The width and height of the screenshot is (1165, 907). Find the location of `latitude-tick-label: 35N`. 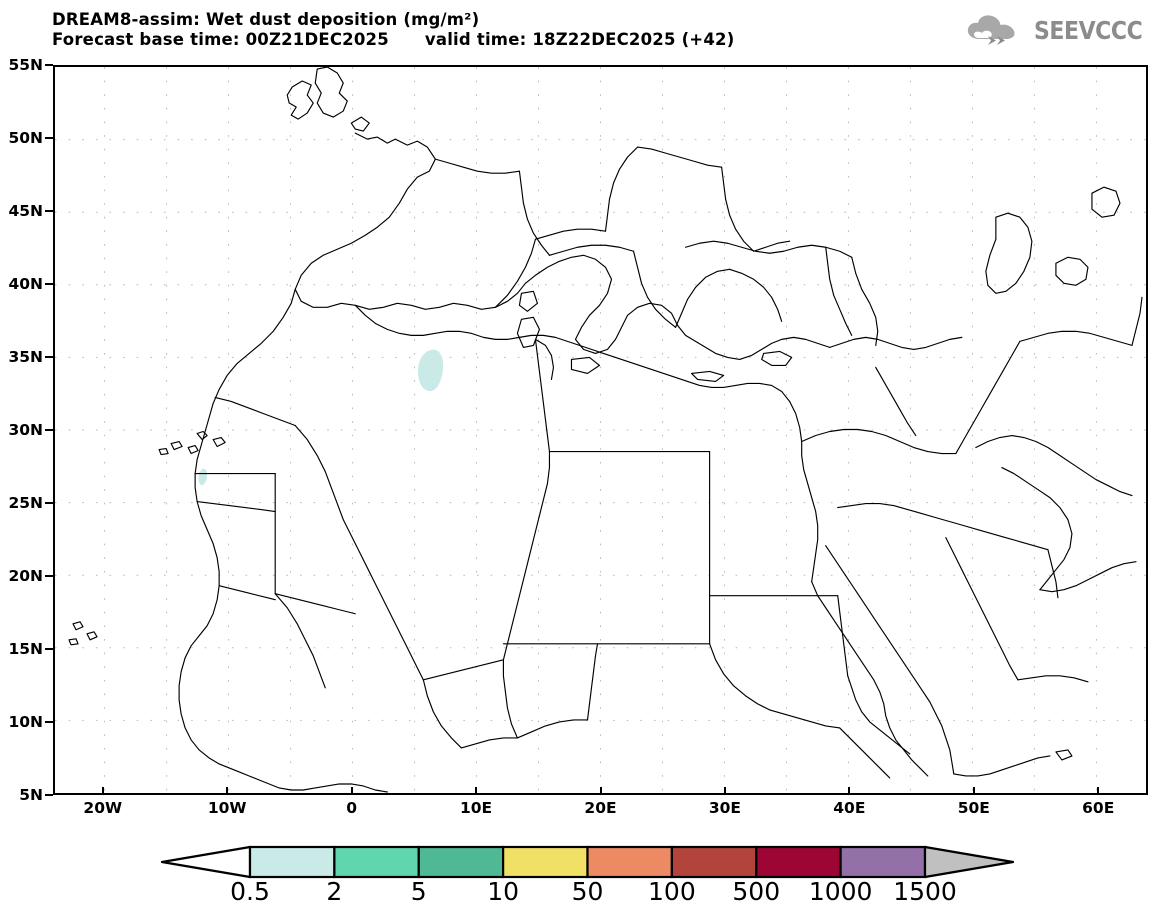

latitude-tick-label: 35N is located at coordinates (25, 357).